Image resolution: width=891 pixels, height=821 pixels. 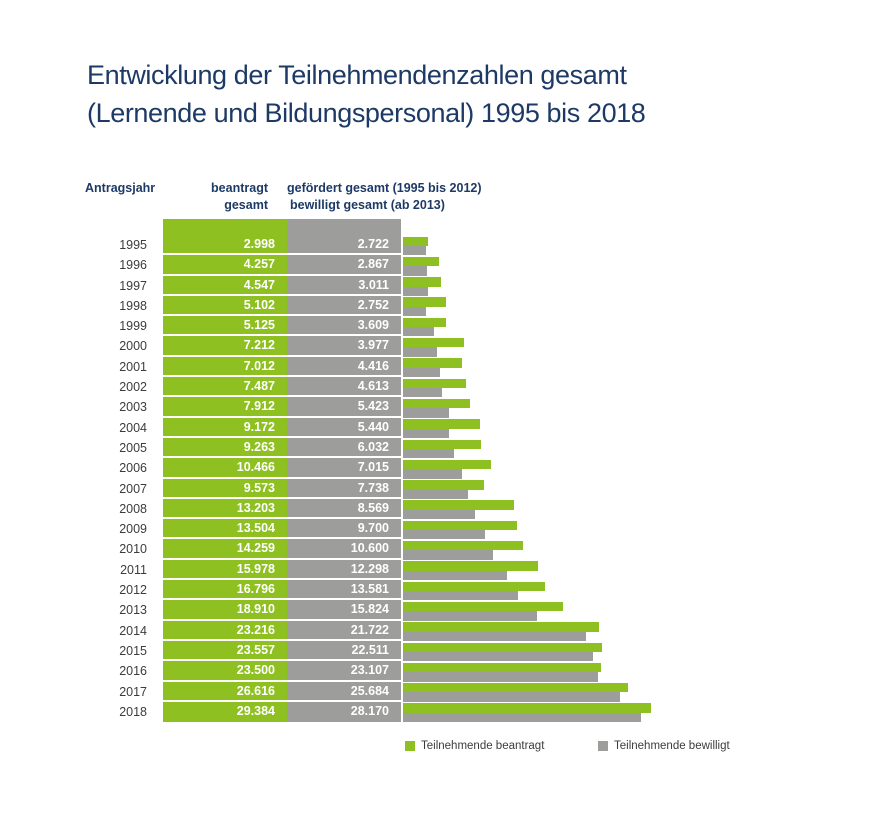 I want to click on column-header-gefoerdert-line2: bewilligt gesamt (ab 2013), so click(x=367, y=204).